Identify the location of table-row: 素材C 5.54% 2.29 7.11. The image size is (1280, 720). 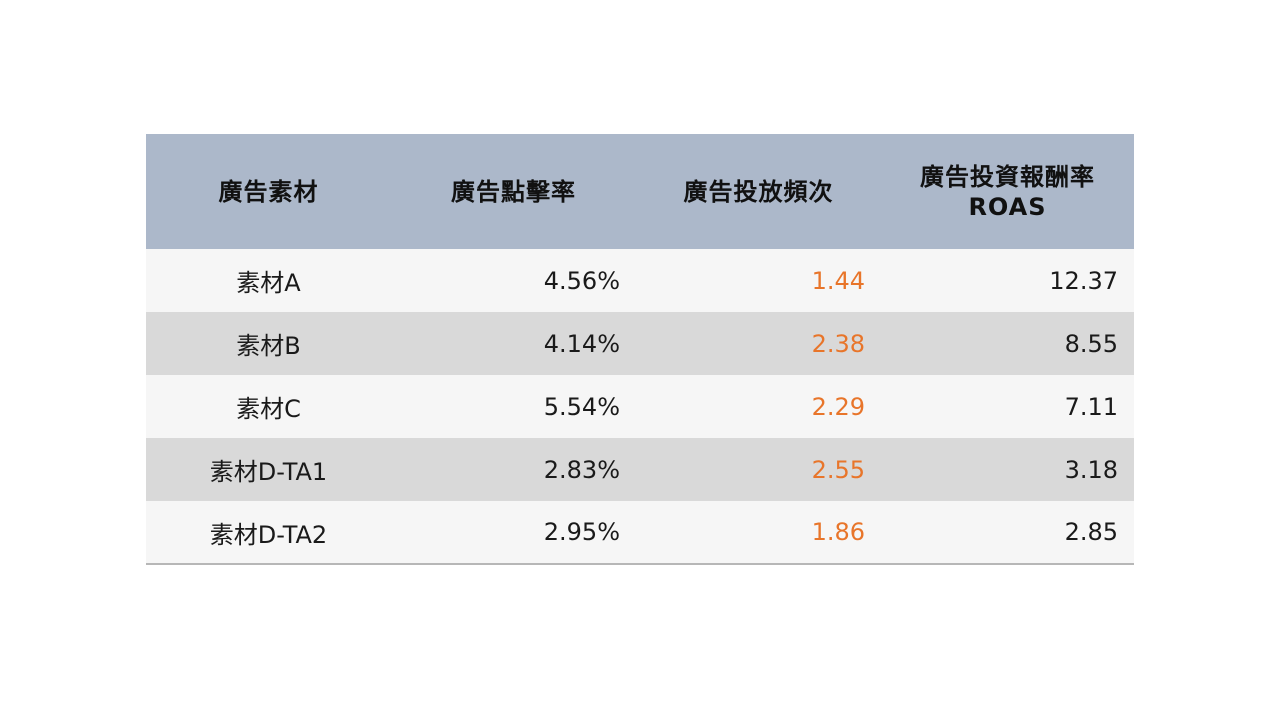
(640, 406).